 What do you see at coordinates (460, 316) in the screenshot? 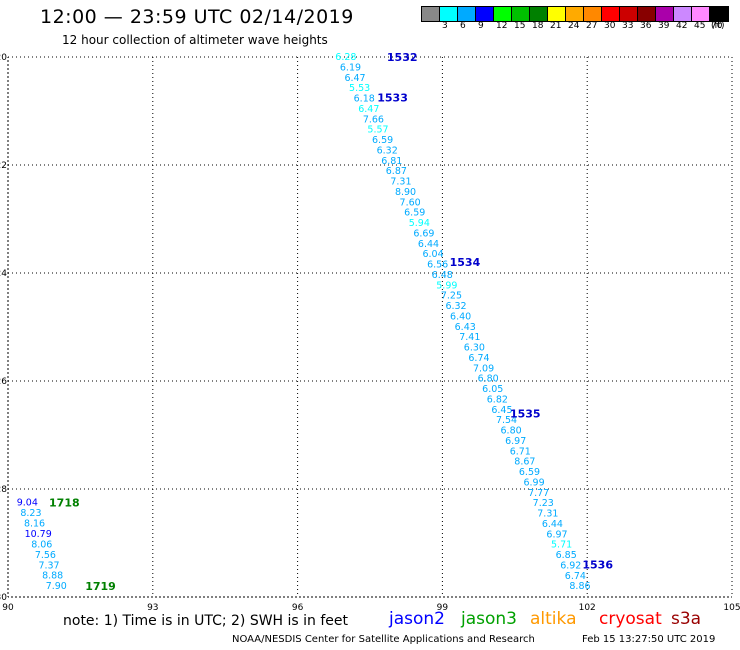
I see `wave-height-value: 6.40` at bounding box center [460, 316].